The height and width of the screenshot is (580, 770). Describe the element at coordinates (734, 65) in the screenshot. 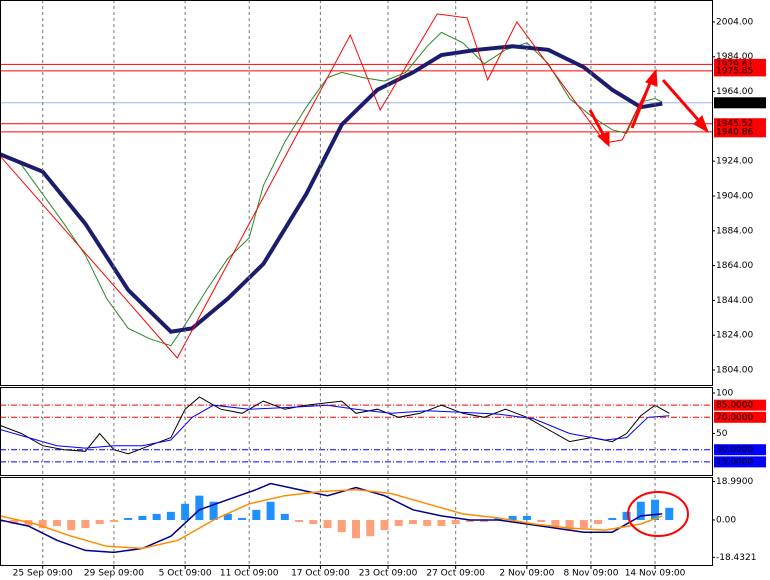

I see `level-label: 1979.61` at that location.